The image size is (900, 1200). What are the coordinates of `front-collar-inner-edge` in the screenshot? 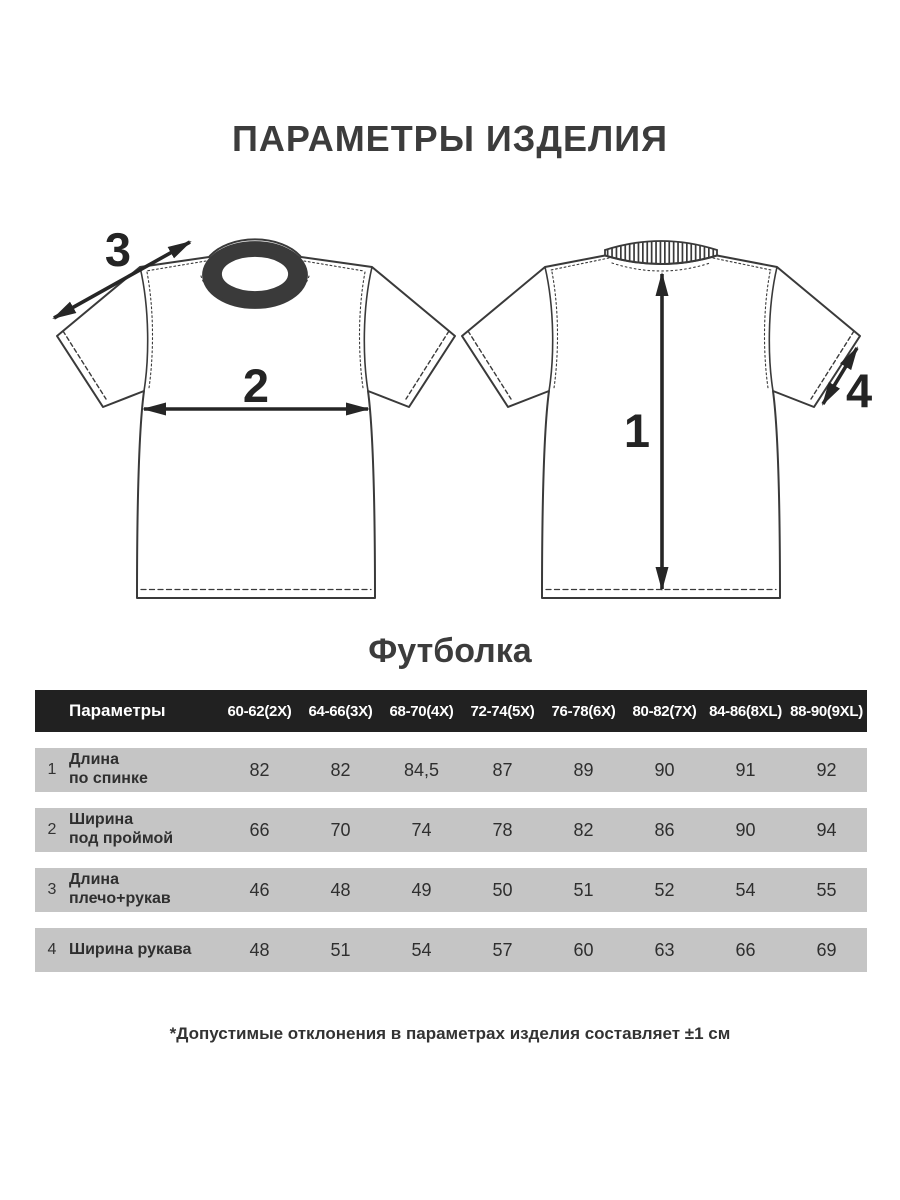 It's located at (255, 274).